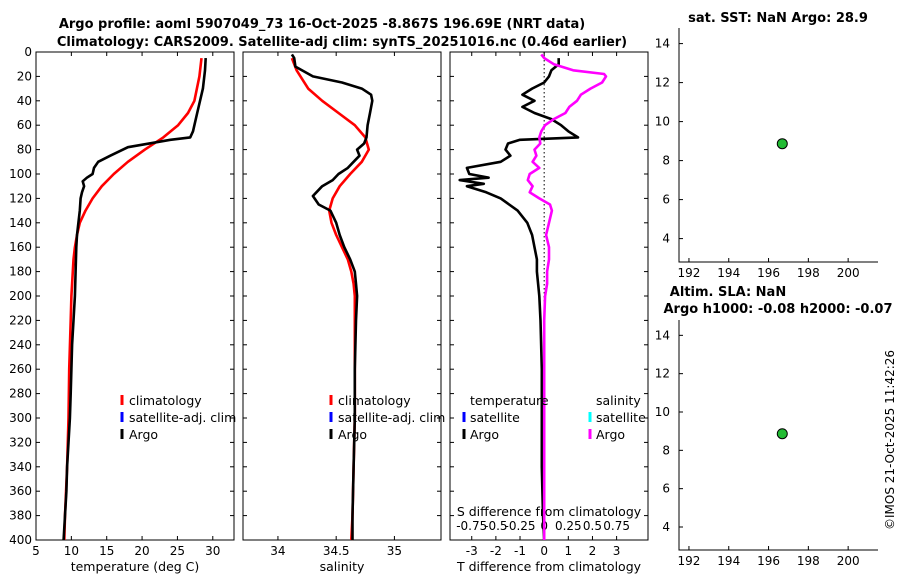  I want to click on difference-xtick-label: 1, so click(568, 551).